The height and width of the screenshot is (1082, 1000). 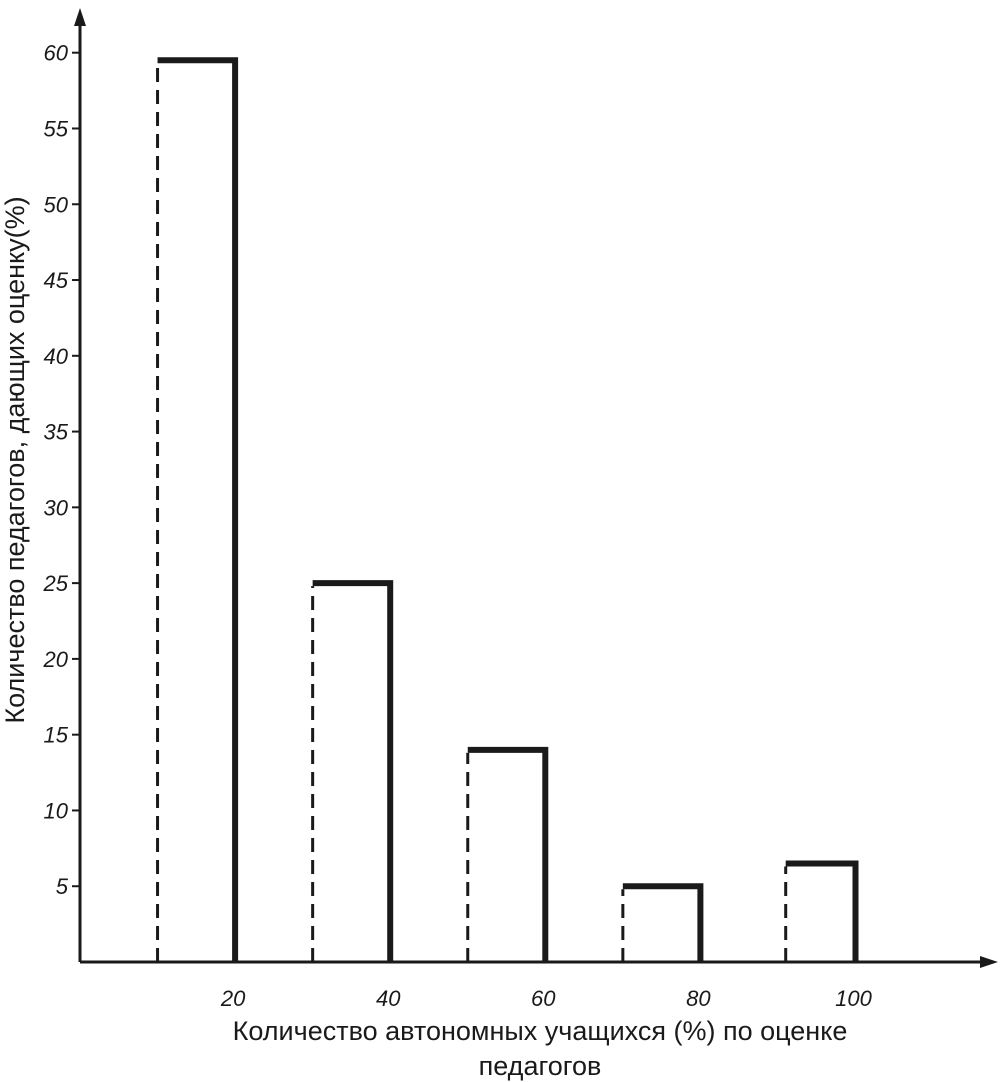 What do you see at coordinates (56, 659) in the screenshot?
I see `y-tick-label: 20` at bounding box center [56, 659].